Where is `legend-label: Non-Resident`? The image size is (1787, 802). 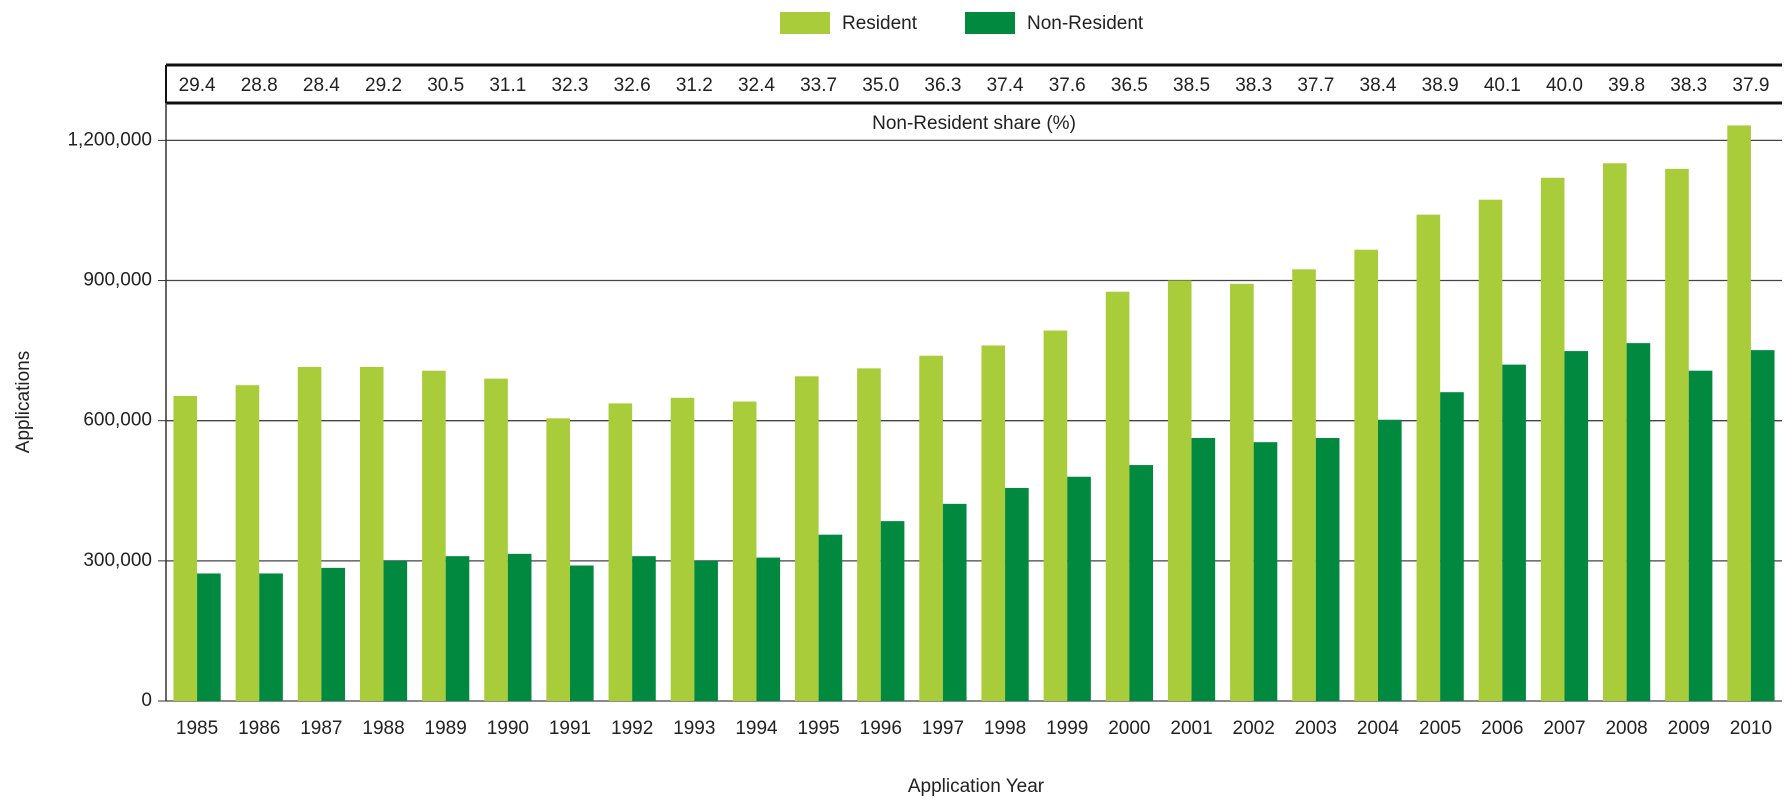
legend-label: Non-Resident is located at coordinates (1085, 23).